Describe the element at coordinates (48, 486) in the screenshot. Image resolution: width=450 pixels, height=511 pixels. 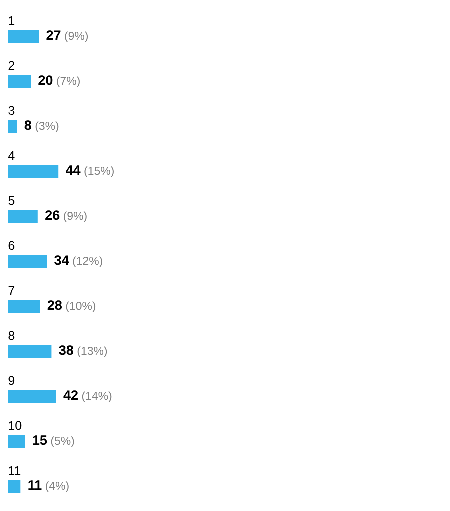
I see `data-label: 11 (4%)` at that location.